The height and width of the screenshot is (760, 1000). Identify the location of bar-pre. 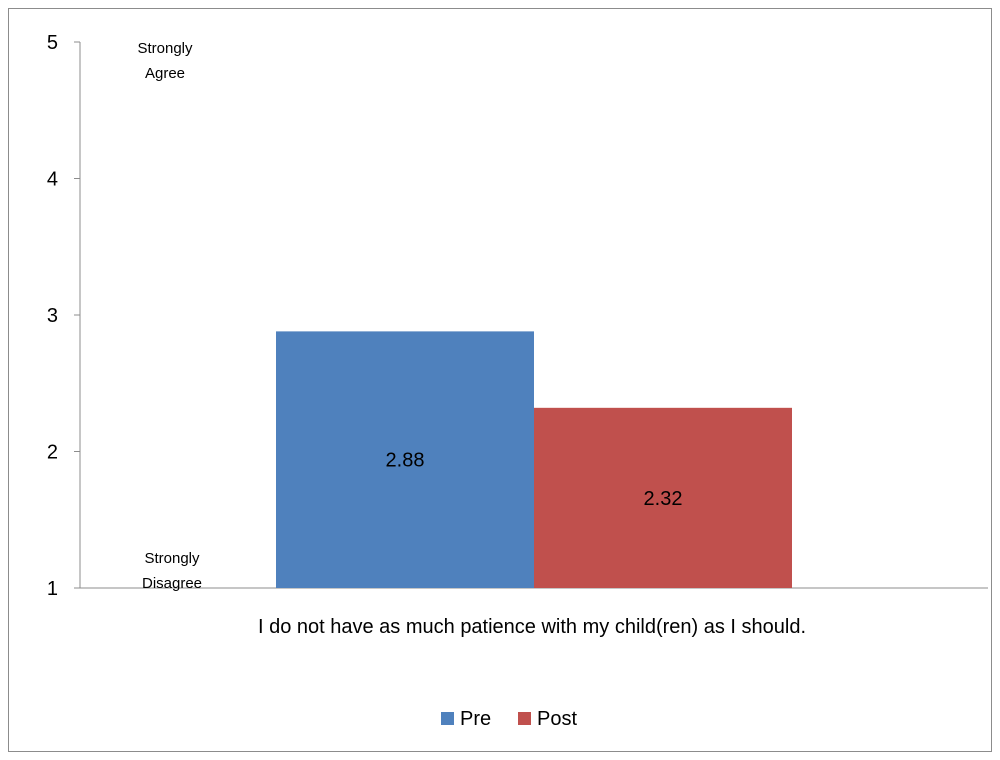
(405, 459).